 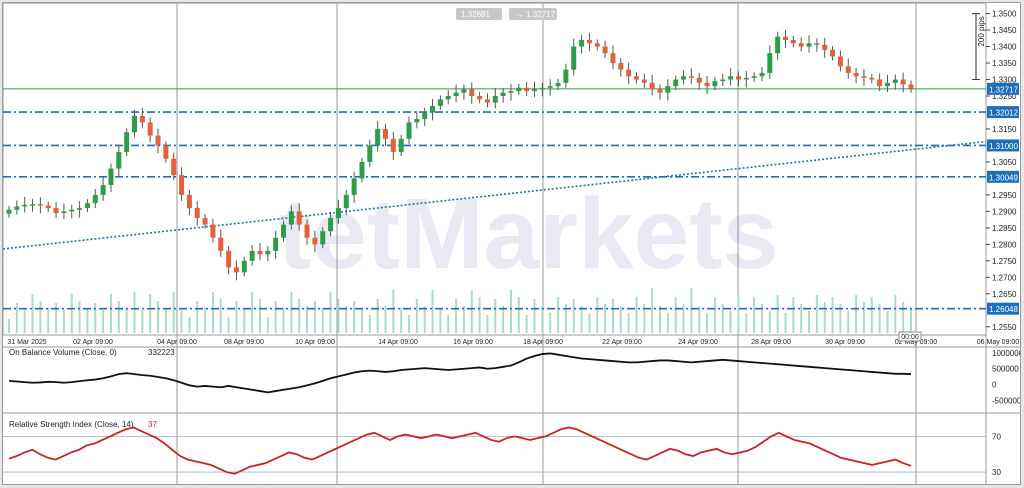 What do you see at coordinates (161, 352) in the screenshot?
I see `obv-value: 332223` at bounding box center [161, 352].